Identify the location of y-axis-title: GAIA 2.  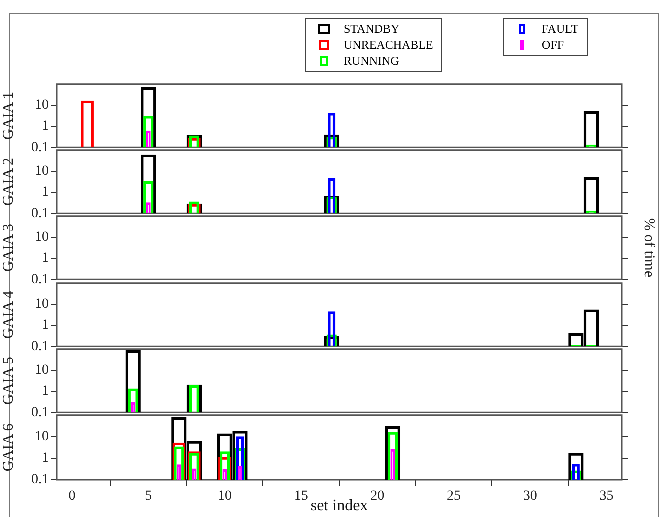
(8, 182).